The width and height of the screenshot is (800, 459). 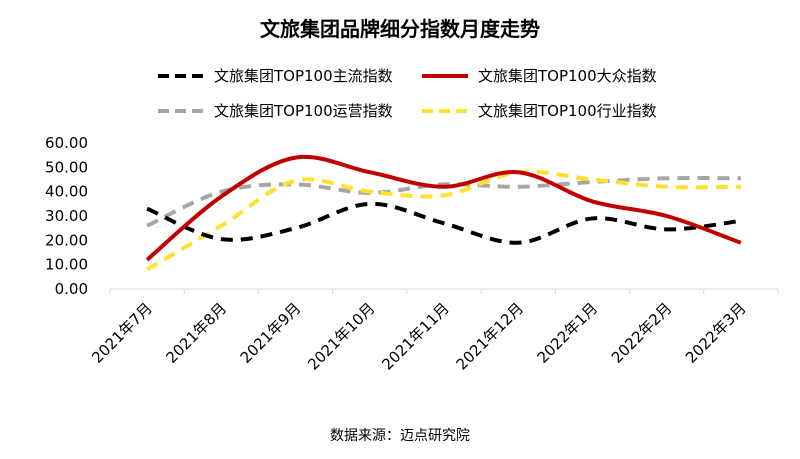 I want to click on x-tick-label: 2021年9月, so click(x=271, y=333).